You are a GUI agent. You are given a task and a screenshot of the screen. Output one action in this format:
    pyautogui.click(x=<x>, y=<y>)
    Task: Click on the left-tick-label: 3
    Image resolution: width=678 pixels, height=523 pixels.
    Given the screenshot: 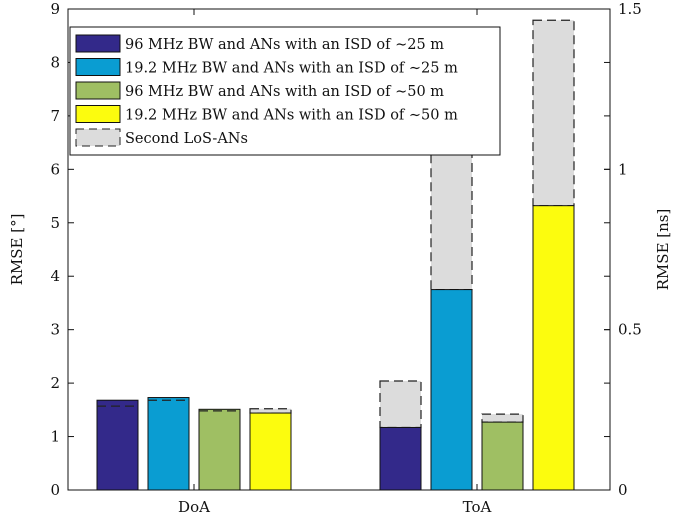 What is the action you would take?
    pyautogui.click(x=55, y=330)
    